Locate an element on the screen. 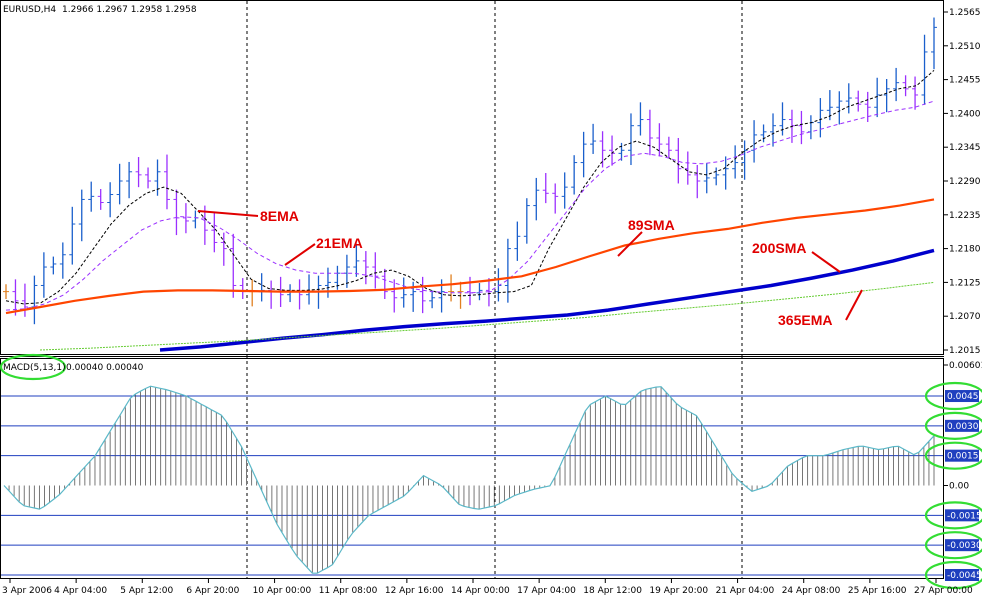 The image size is (982, 599). level-value-label: 0.0015 is located at coordinates (963, 457).